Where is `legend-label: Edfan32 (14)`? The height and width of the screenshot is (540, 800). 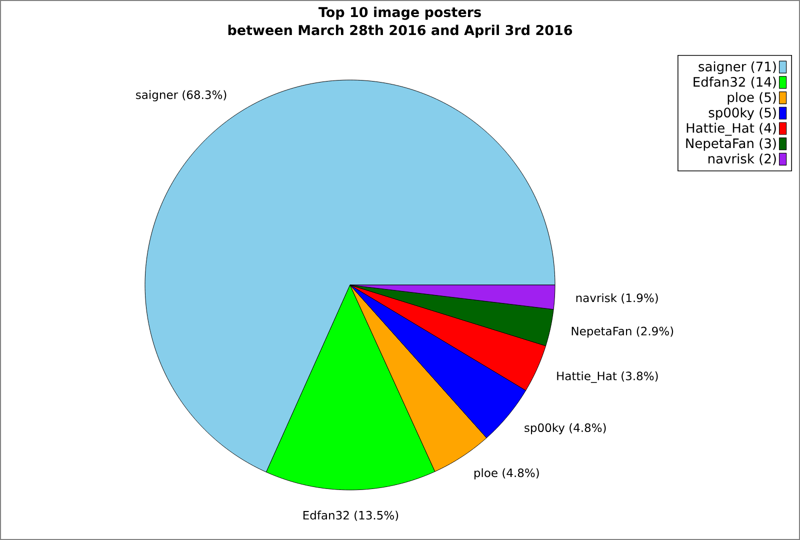
legend-label: Edfan32 (14) is located at coordinates (735, 82).